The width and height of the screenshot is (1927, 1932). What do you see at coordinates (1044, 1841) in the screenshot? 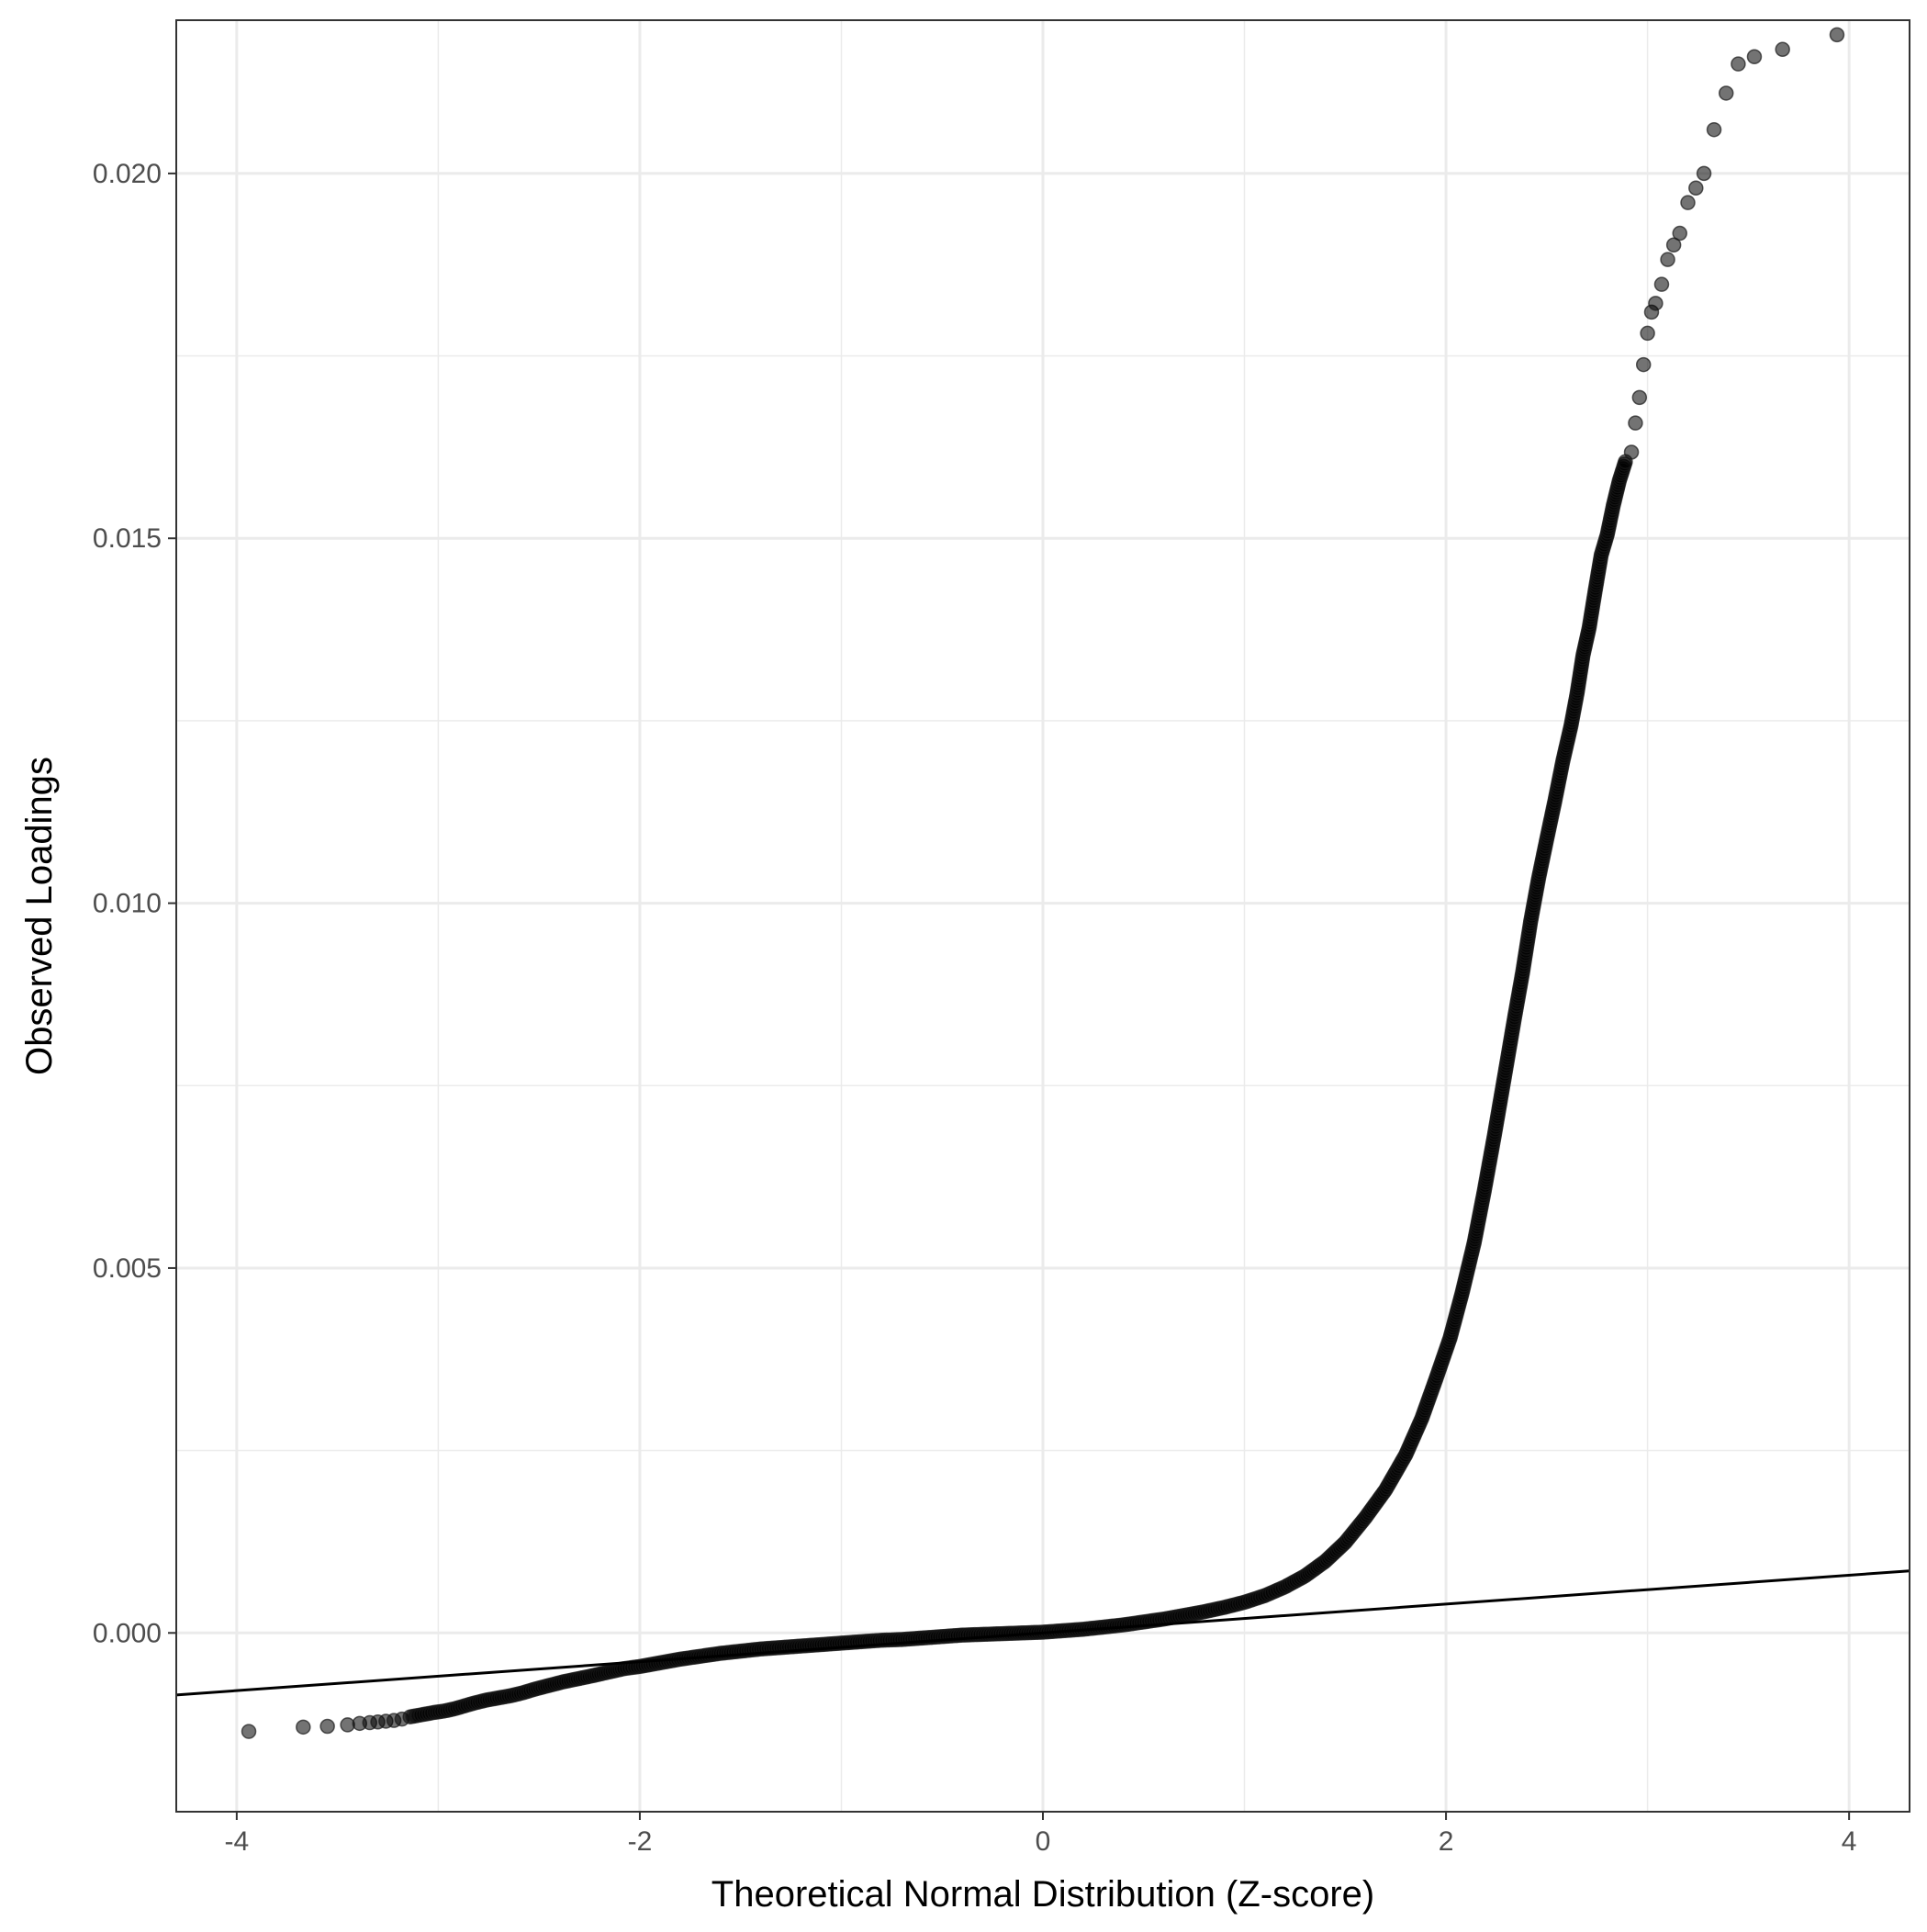
I see `x-tick-label: 0` at bounding box center [1044, 1841].